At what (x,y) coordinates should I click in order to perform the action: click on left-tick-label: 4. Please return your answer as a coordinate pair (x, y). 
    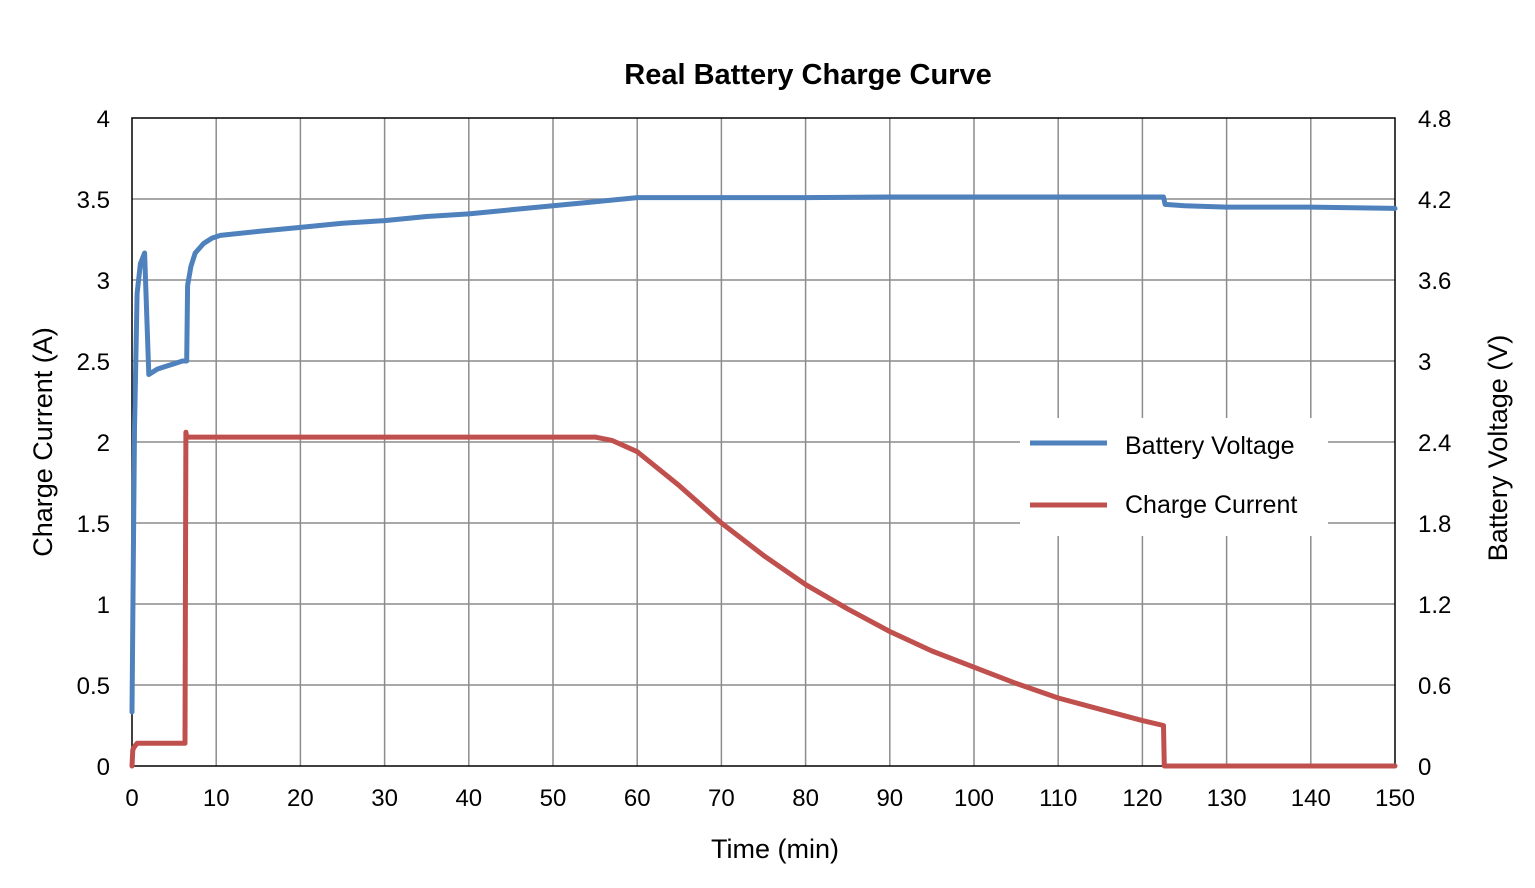
    Looking at the image, I should click on (103, 119).